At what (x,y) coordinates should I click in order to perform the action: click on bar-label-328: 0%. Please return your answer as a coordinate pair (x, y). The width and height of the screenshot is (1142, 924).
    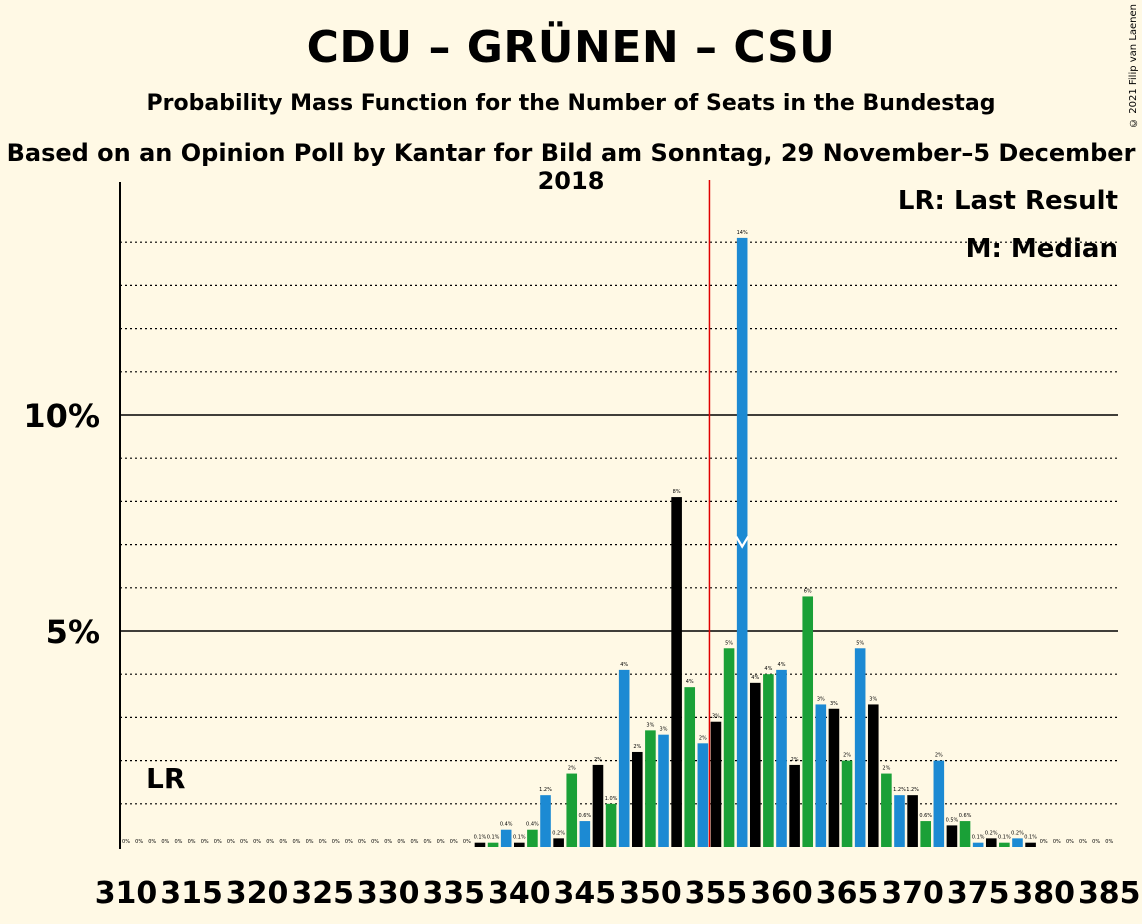
    Looking at the image, I should click on (362, 842).